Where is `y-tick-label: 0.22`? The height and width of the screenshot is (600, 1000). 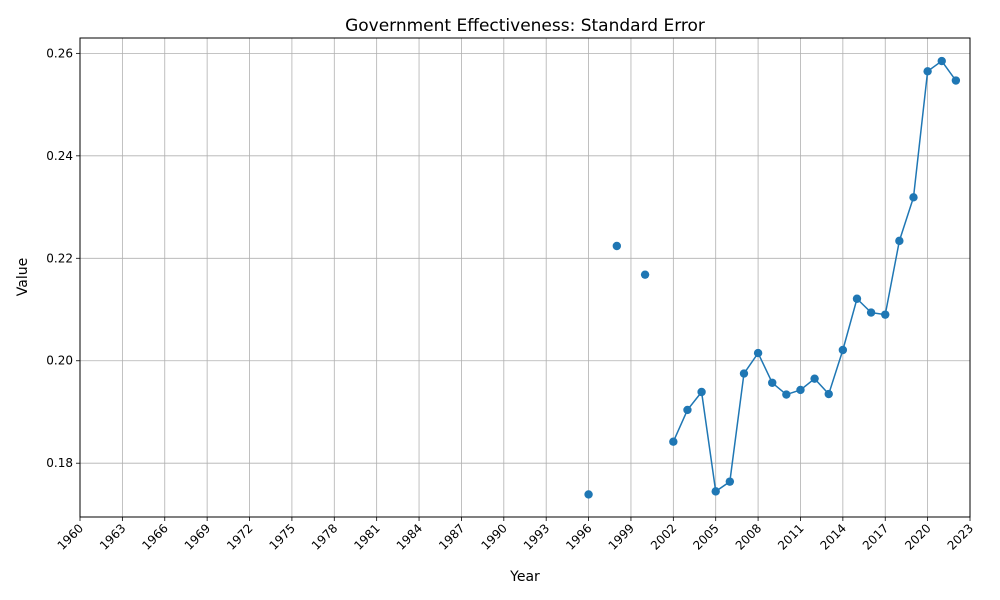
y-tick-label: 0.22 is located at coordinates (59, 258).